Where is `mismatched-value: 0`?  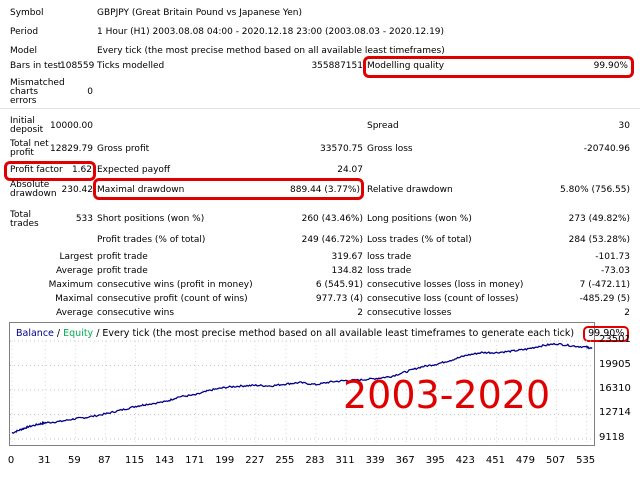
mismatched-value: 0 is located at coordinates (90, 92).